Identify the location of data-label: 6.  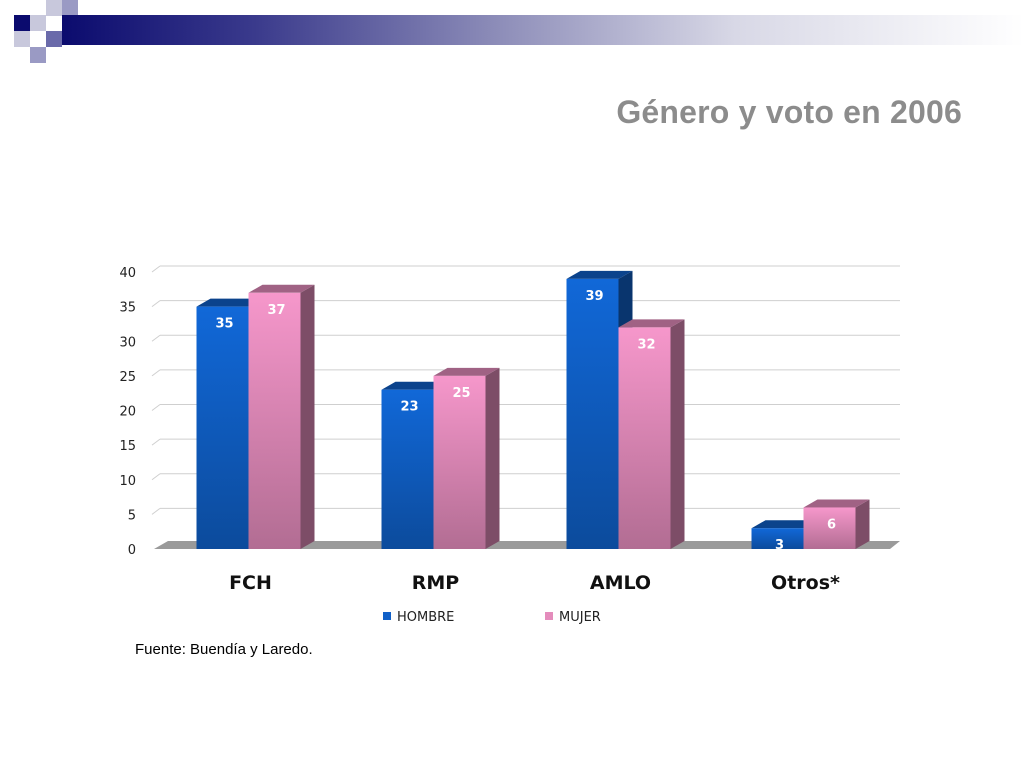
(831, 524).